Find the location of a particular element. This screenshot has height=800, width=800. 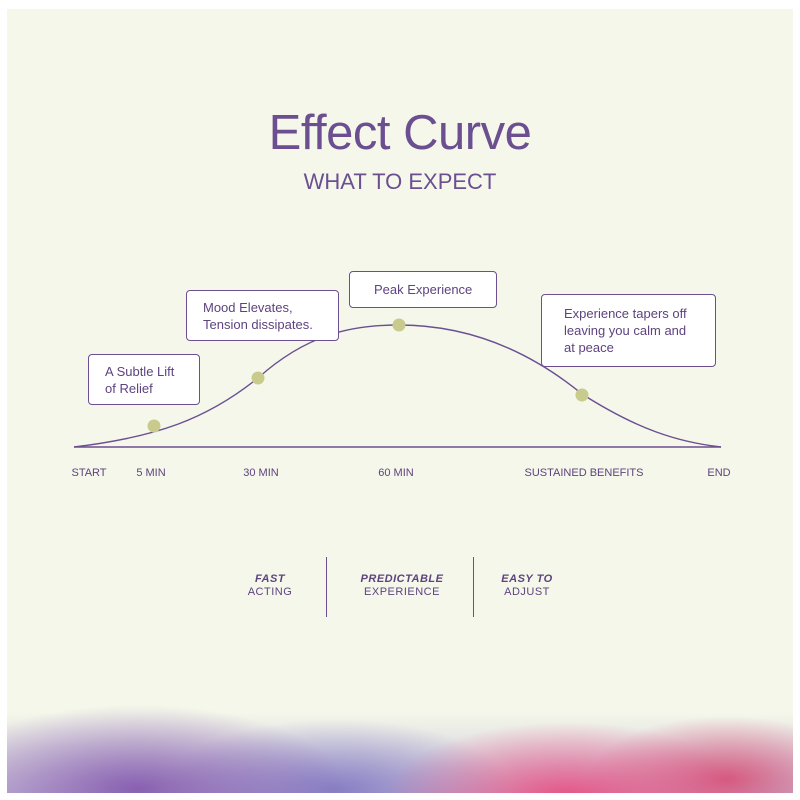

feature-fast-acting-regular: ACTING is located at coordinates (270, 592).